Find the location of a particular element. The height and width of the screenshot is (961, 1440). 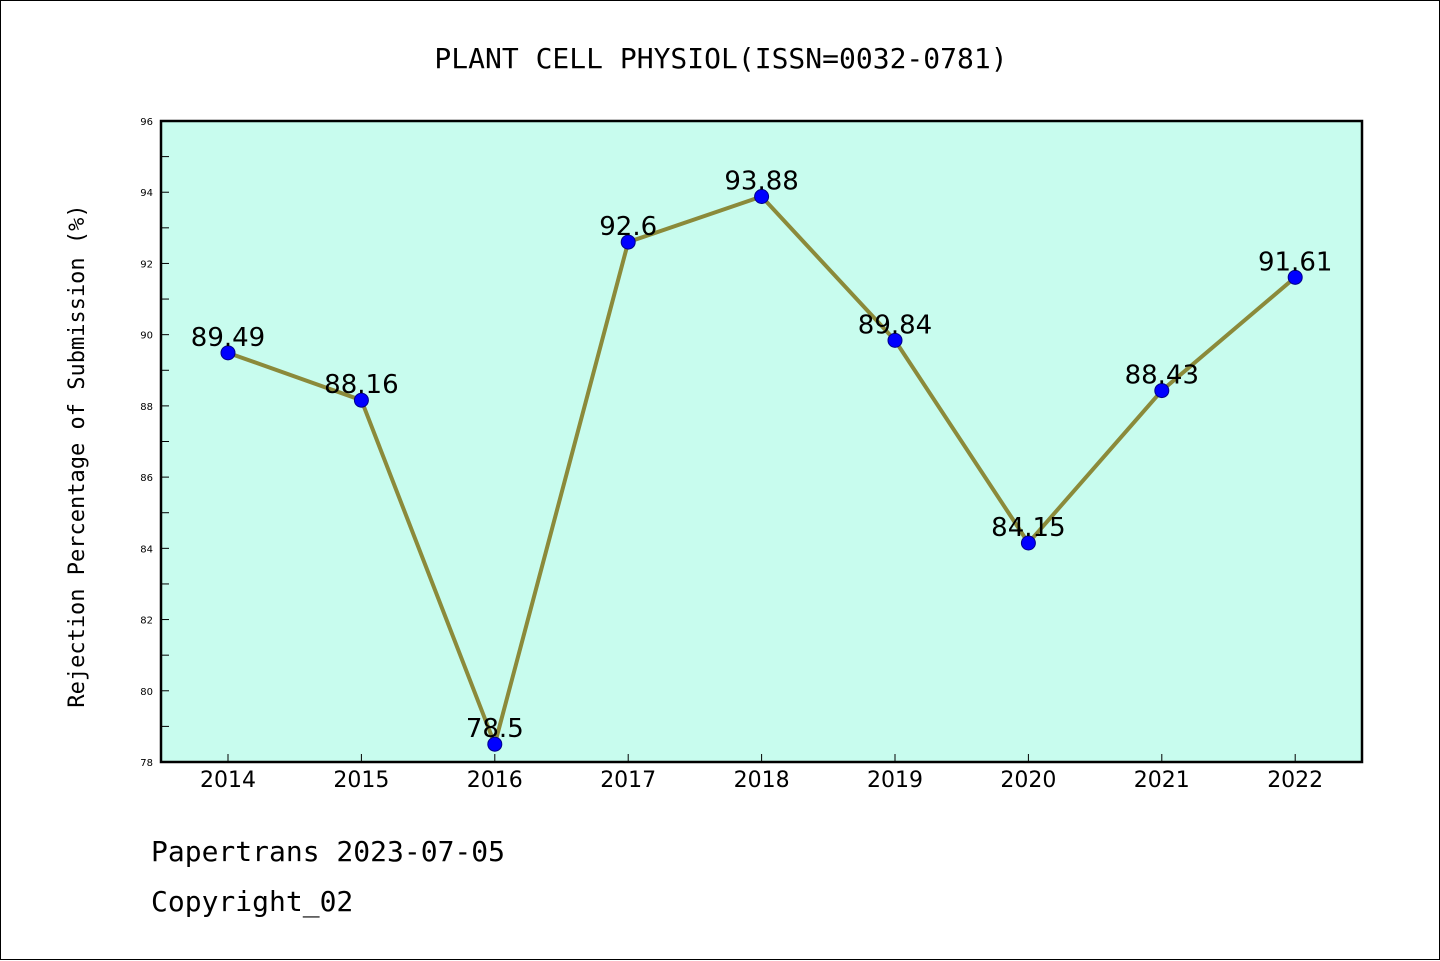

x-tick-label: 2016 is located at coordinates (495, 780).